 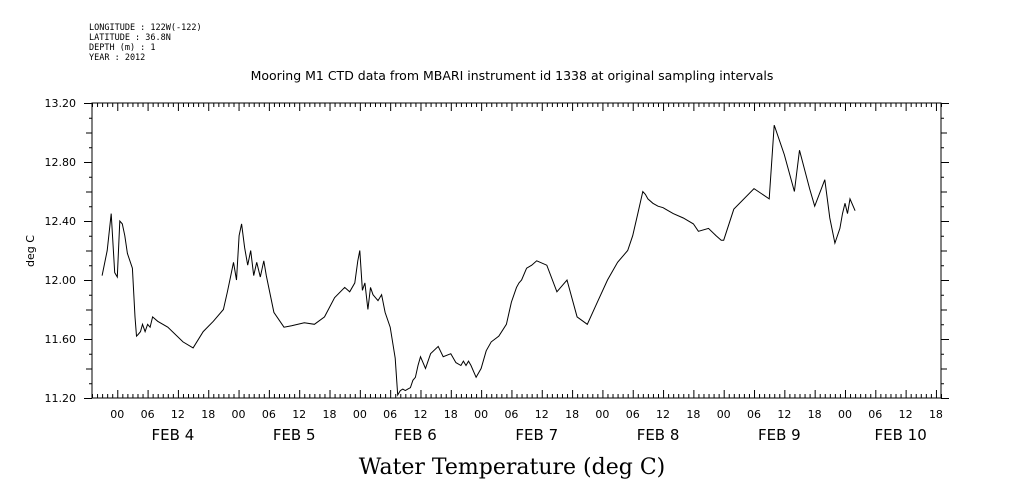 What do you see at coordinates (122, 48) in the screenshot?
I see `header-line: DEPTH (m) : 1` at bounding box center [122, 48].